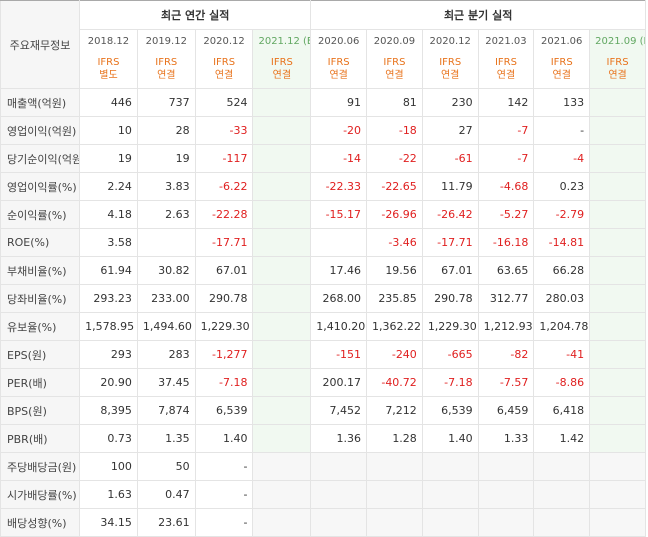  Describe the element at coordinates (40, 326) in the screenshot. I see `row-label: 유보율(%)` at that location.